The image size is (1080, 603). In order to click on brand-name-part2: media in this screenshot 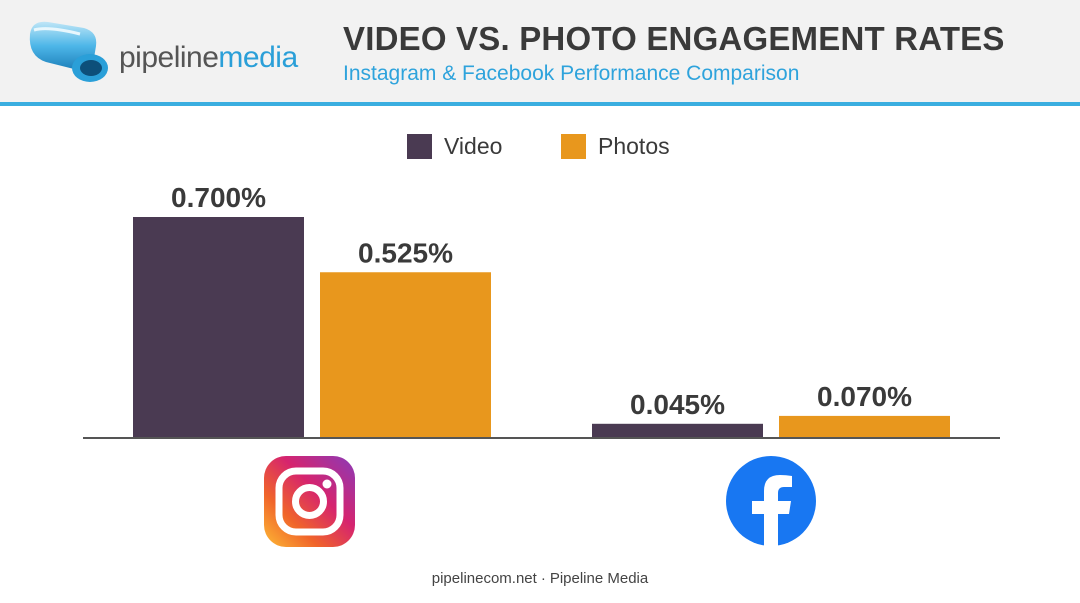, I will do `click(258, 57)`.